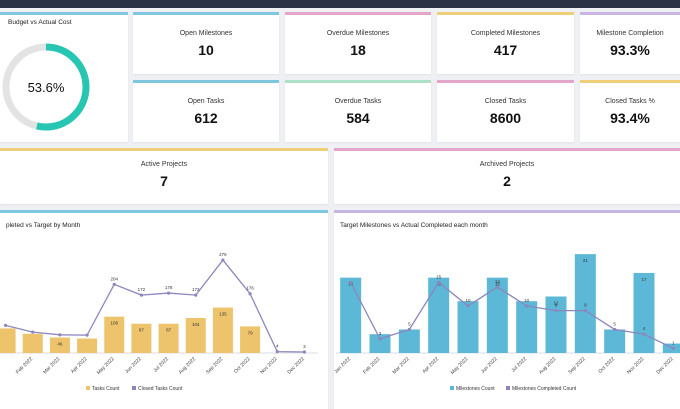 This screenshot has height=409, width=680. I want to click on budget-donut: 53.6%, so click(46, 87).